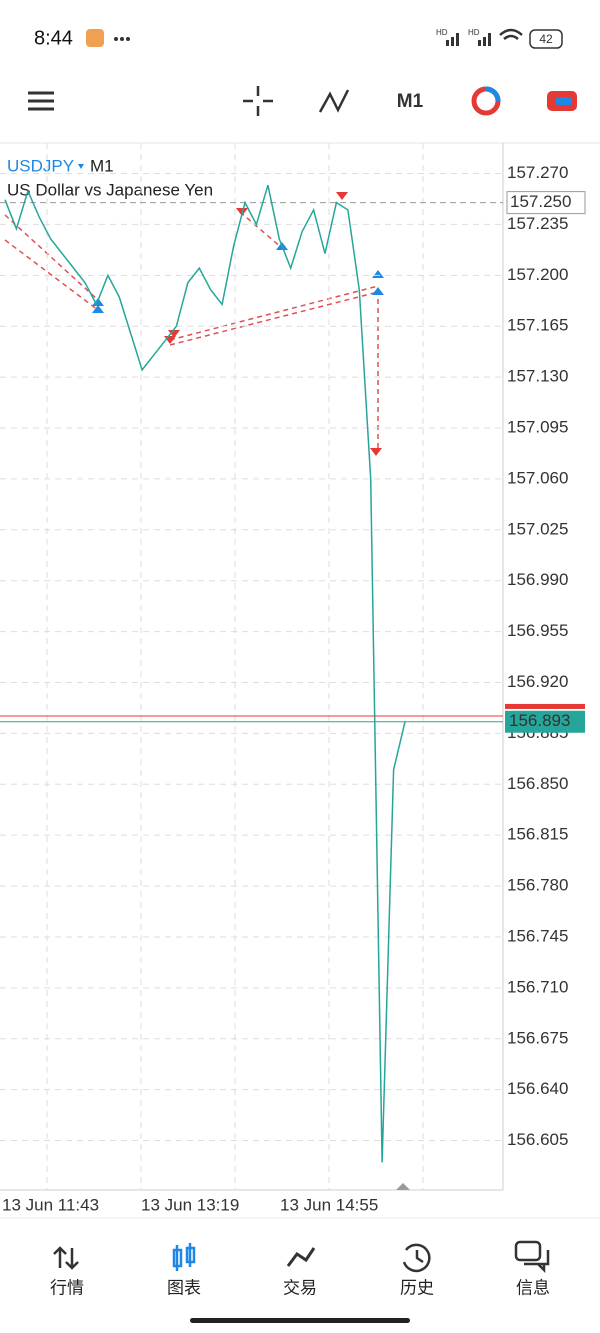 Image resolution: width=600 pixels, height=1333 pixels. I want to click on wifi-icon, so click(511, 34).